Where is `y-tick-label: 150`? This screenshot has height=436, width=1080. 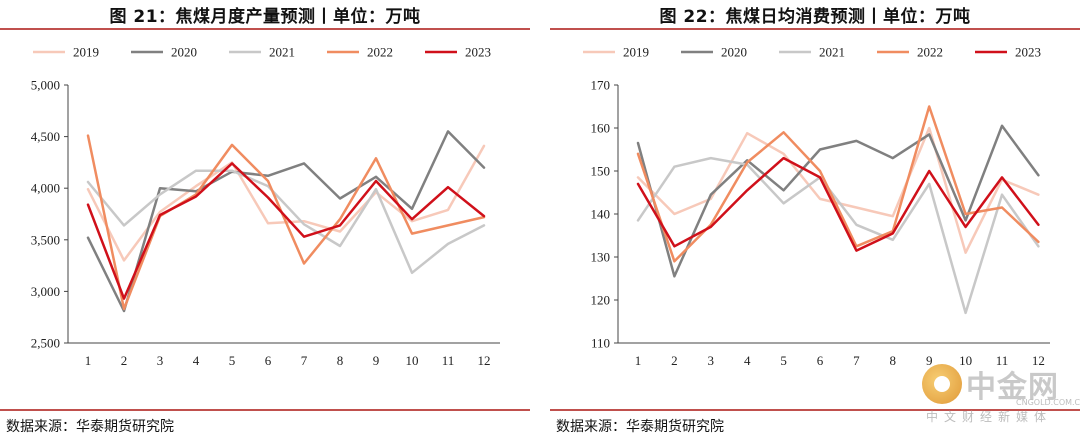
y-tick-label: 150 is located at coordinates (601, 171).